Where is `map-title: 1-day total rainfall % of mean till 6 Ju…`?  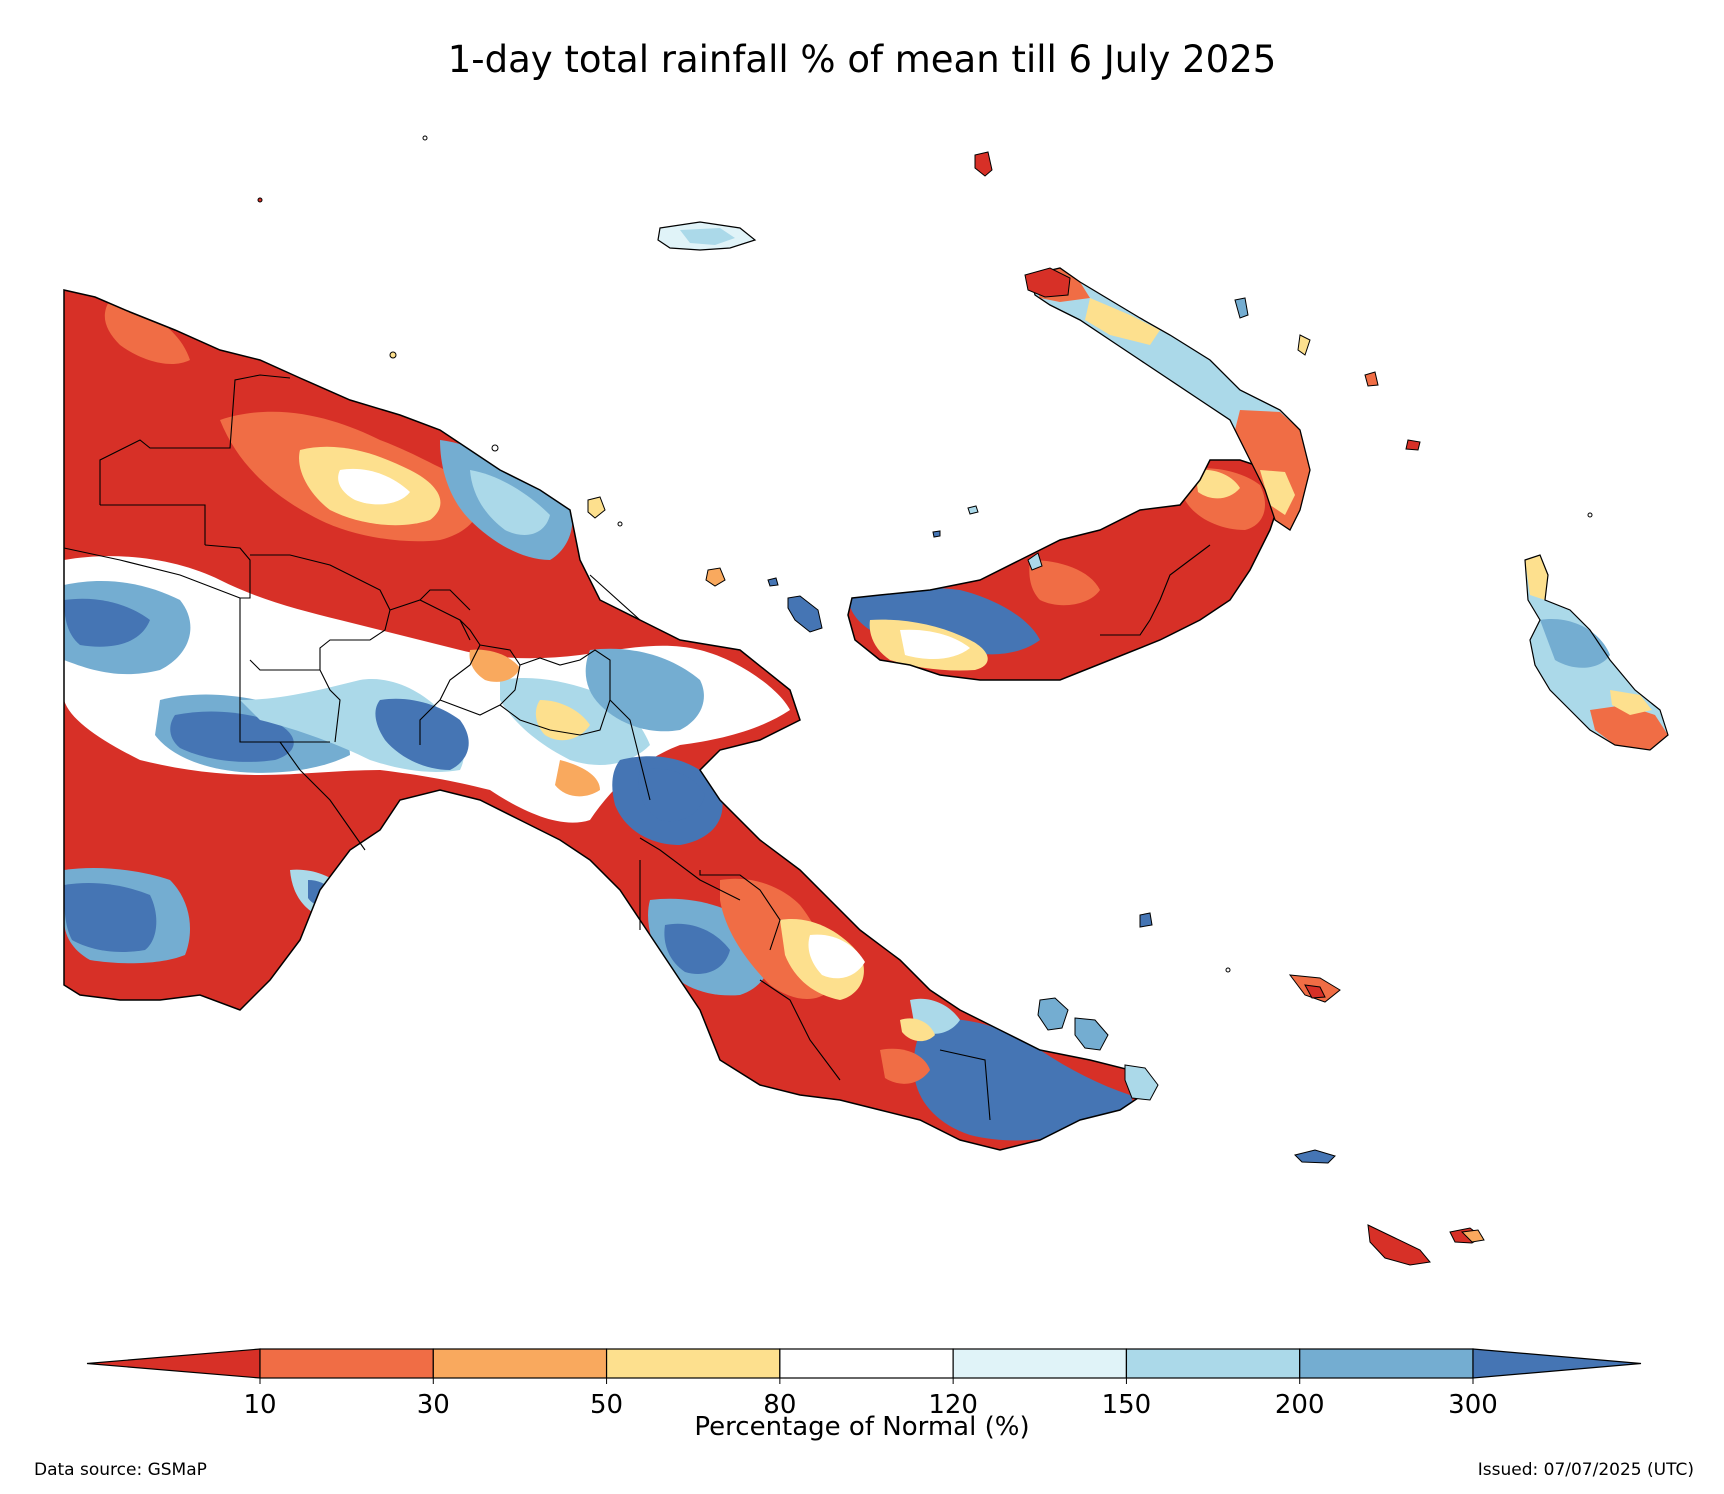
map-title: 1-day total rainfall % of mean till 6 Ju… is located at coordinates (862, 59).